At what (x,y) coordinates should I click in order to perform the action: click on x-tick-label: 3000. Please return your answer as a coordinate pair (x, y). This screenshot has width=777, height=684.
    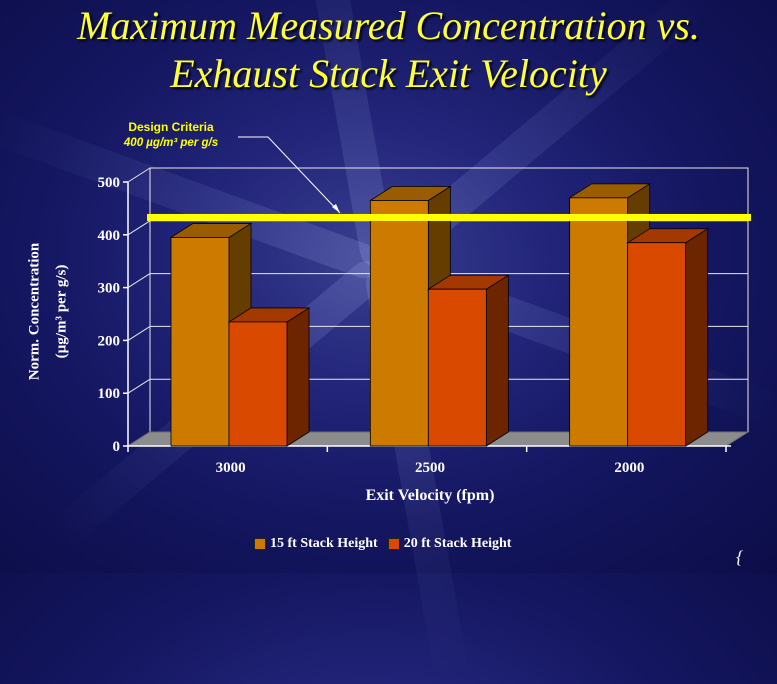
    Looking at the image, I should click on (231, 468).